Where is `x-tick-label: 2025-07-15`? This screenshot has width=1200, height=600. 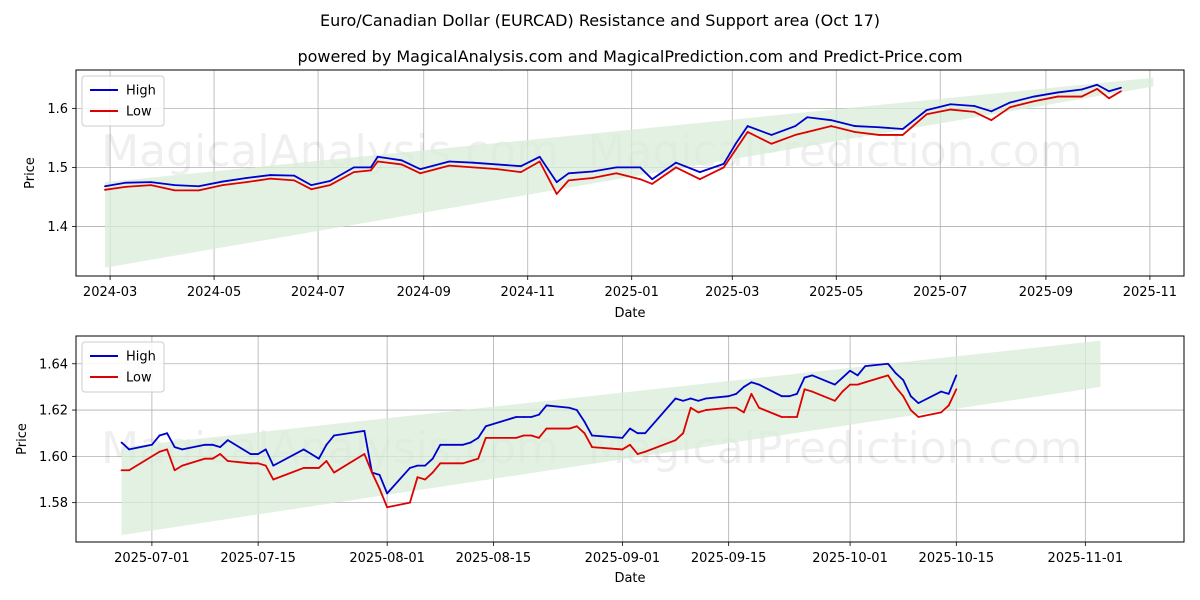 x-tick-label: 2025-07-15 is located at coordinates (258, 558).